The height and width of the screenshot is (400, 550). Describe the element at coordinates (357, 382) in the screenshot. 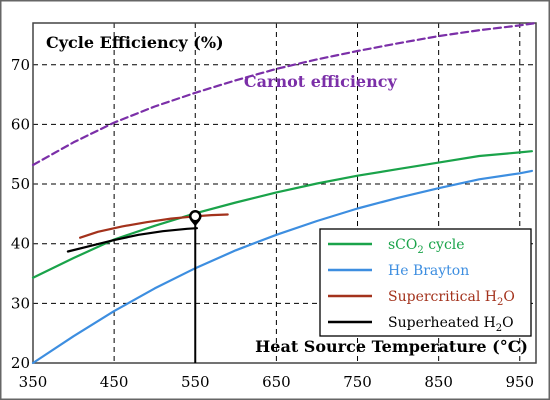

I see `x-tick-label: 750` at that location.